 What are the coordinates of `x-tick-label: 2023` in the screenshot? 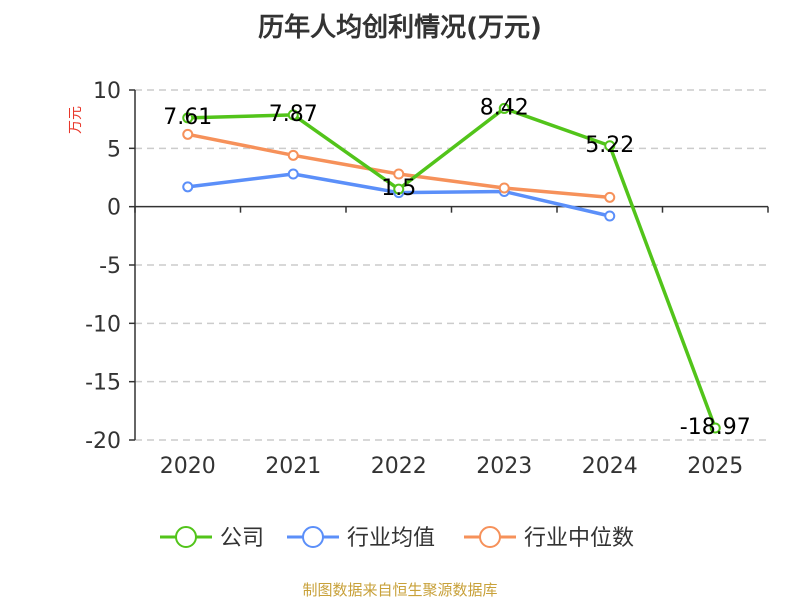 It's located at (504, 466).